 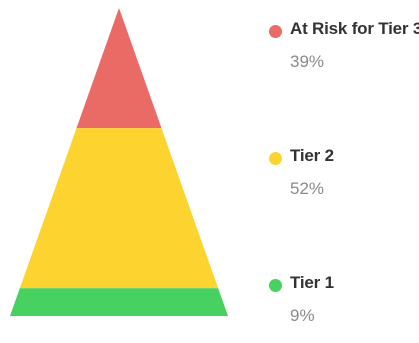 What do you see at coordinates (340, 181) in the screenshot?
I see `legend-item-tier-2: Tier 2 52%` at bounding box center [340, 181].